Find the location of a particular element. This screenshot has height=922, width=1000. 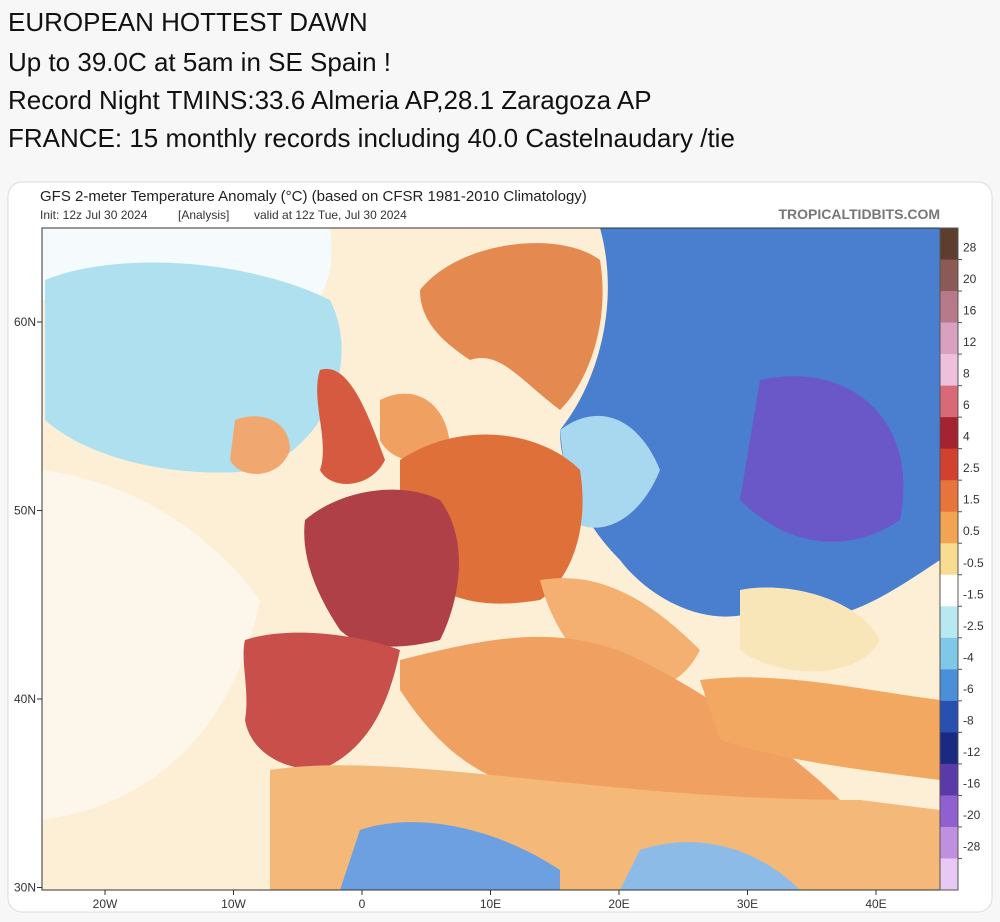

valid: valid at 12z Tue, Jul 30 2024 is located at coordinates (330, 215).